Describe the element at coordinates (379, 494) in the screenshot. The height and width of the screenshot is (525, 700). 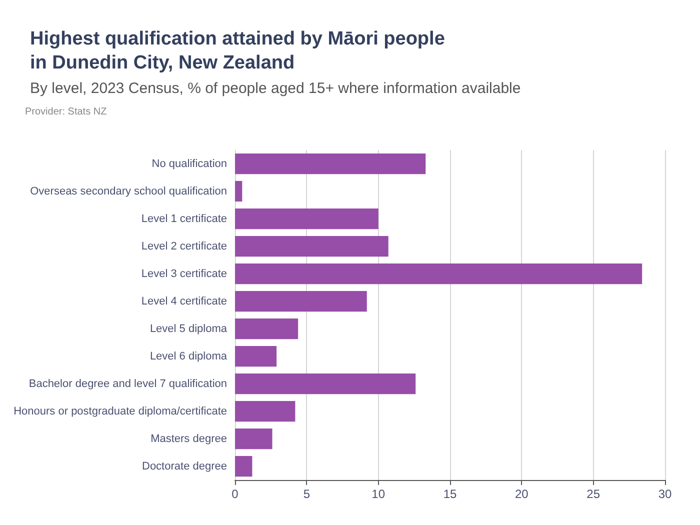
I see `x-tick-label: 10` at that location.